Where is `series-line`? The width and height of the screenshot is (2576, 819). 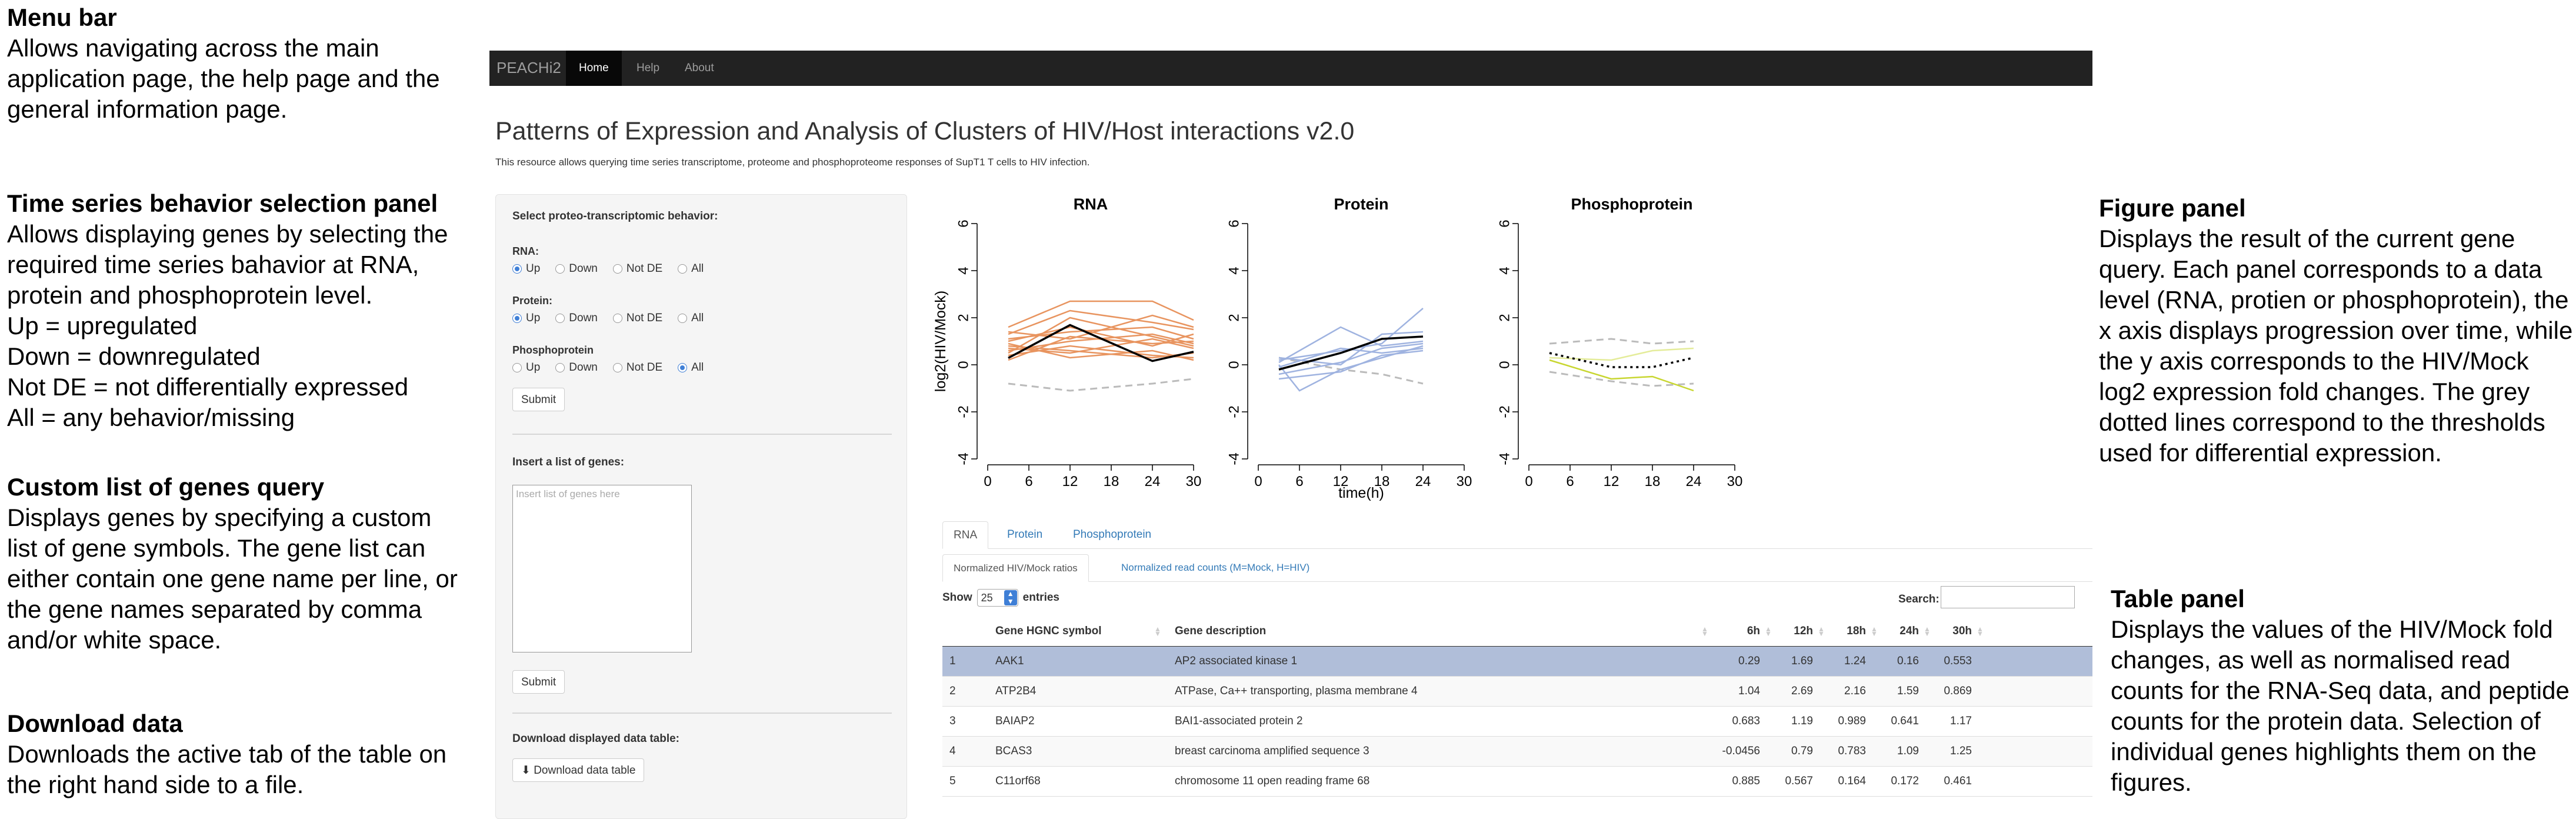
series-line is located at coordinates (1101, 314).